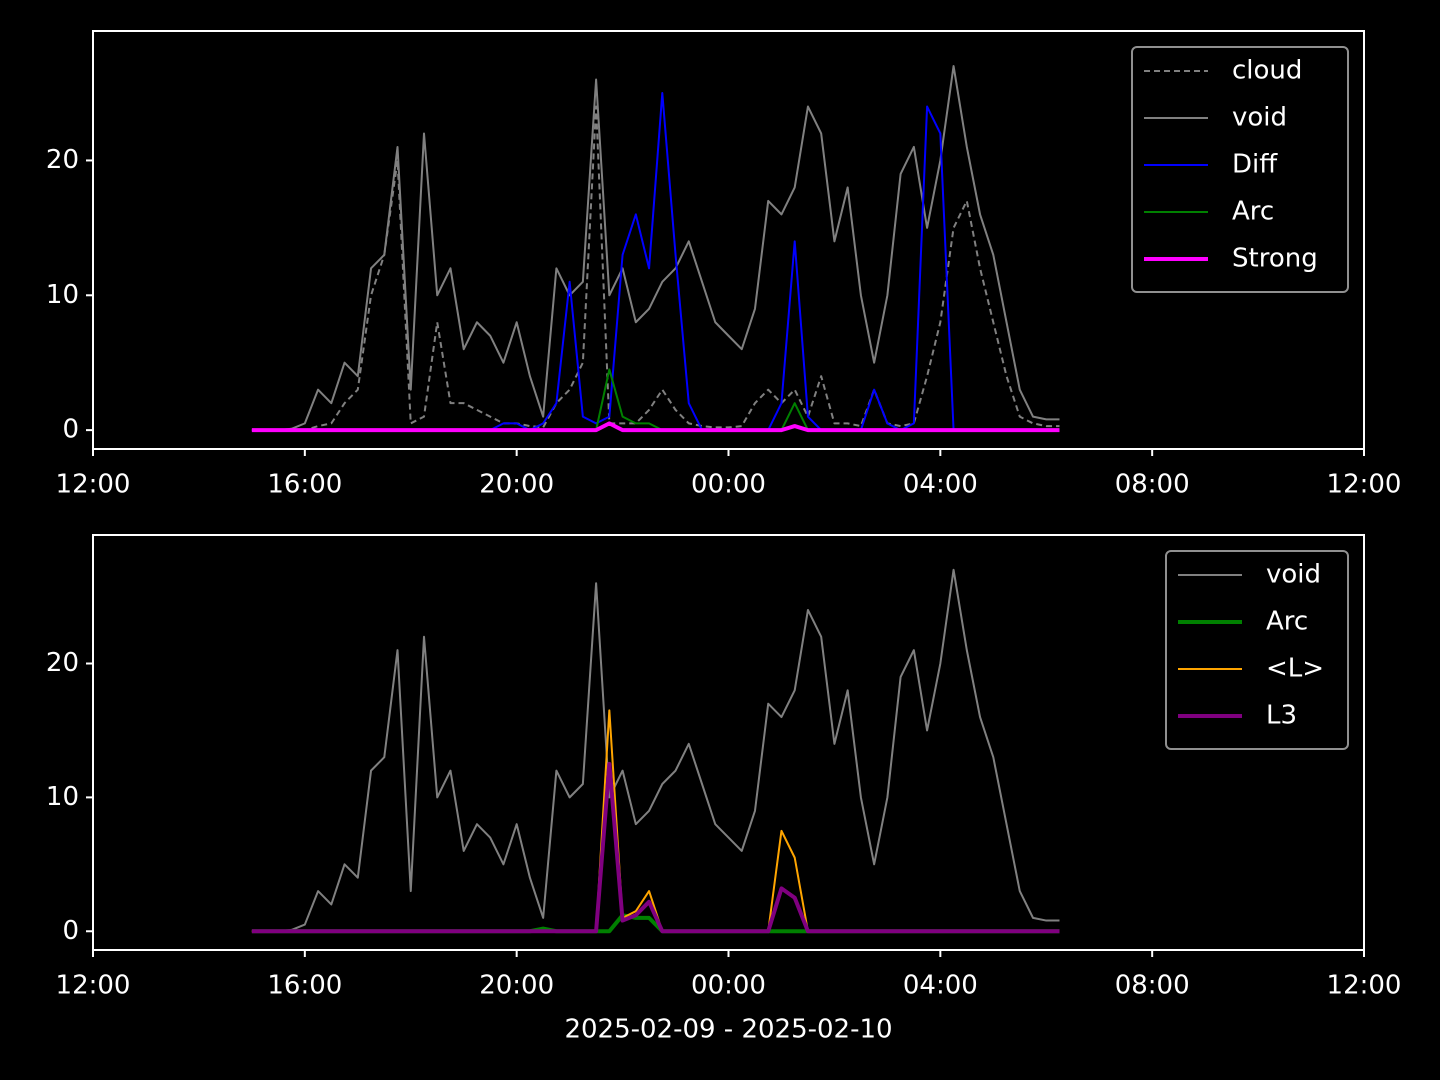  Describe the element at coordinates (1275, 259) in the screenshot. I see `legend-label: Strong` at that location.